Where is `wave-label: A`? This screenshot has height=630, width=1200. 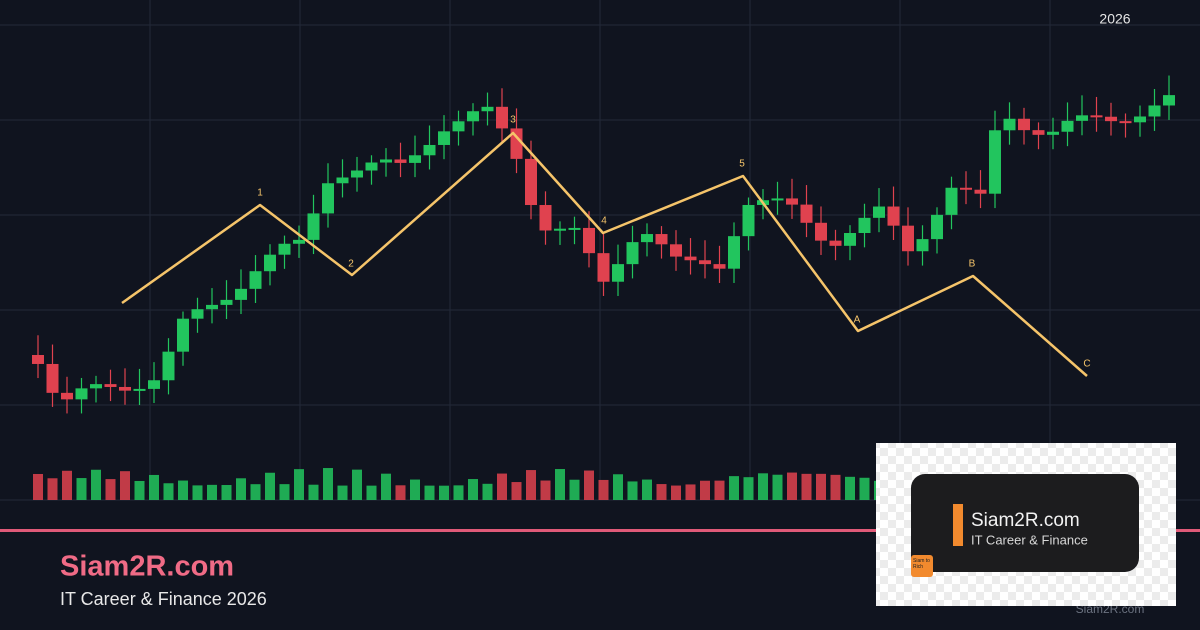
wave-label: A is located at coordinates (857, 320).